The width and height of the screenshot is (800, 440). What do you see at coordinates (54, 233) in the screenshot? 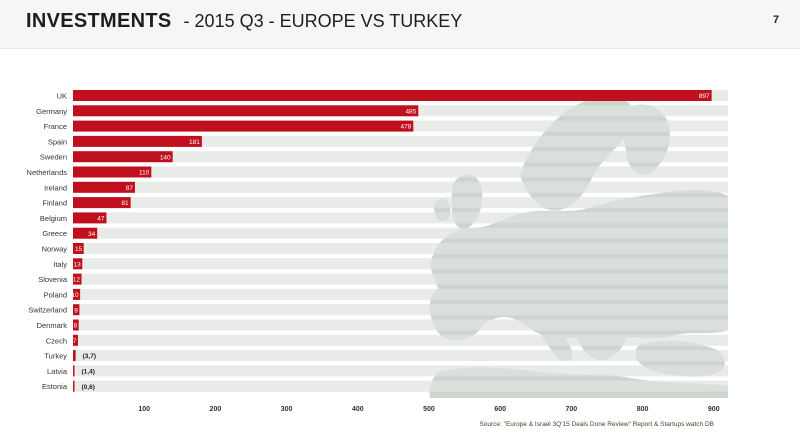
I see `category-label: Greece` at bounding box center [54, 233].